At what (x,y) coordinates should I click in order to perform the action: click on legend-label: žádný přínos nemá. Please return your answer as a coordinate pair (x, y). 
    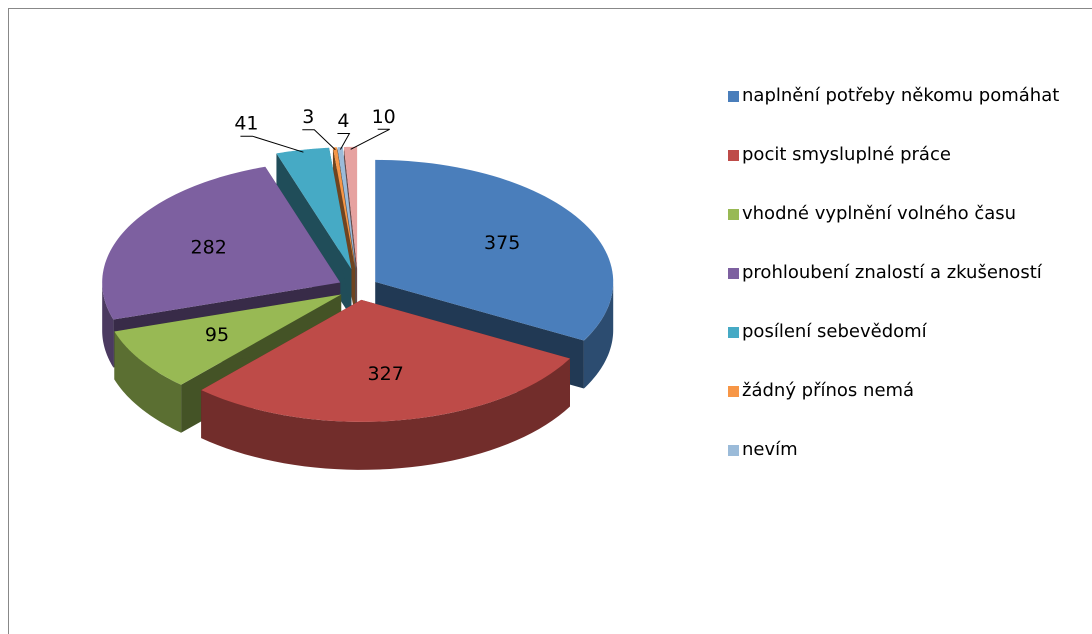
    Looking at the image, I should click on (828, 390).